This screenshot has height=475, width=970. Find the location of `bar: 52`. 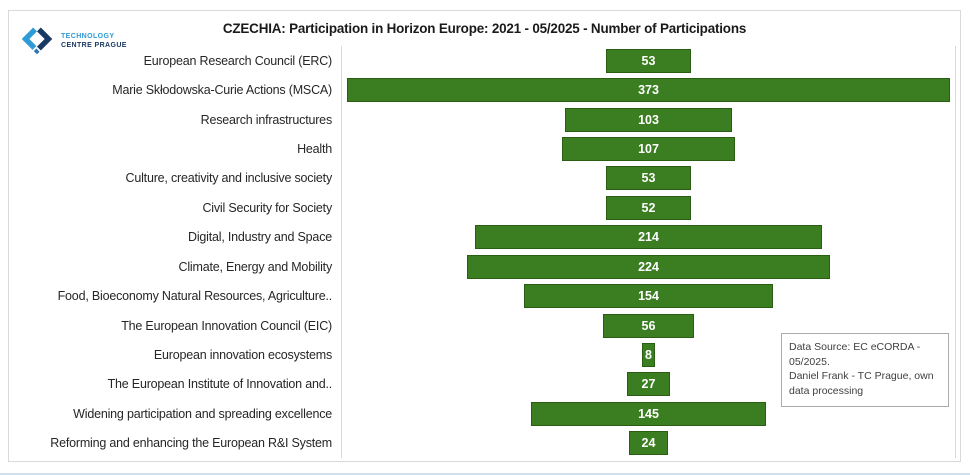

bar: 52 is located at coordinates (648, 207).